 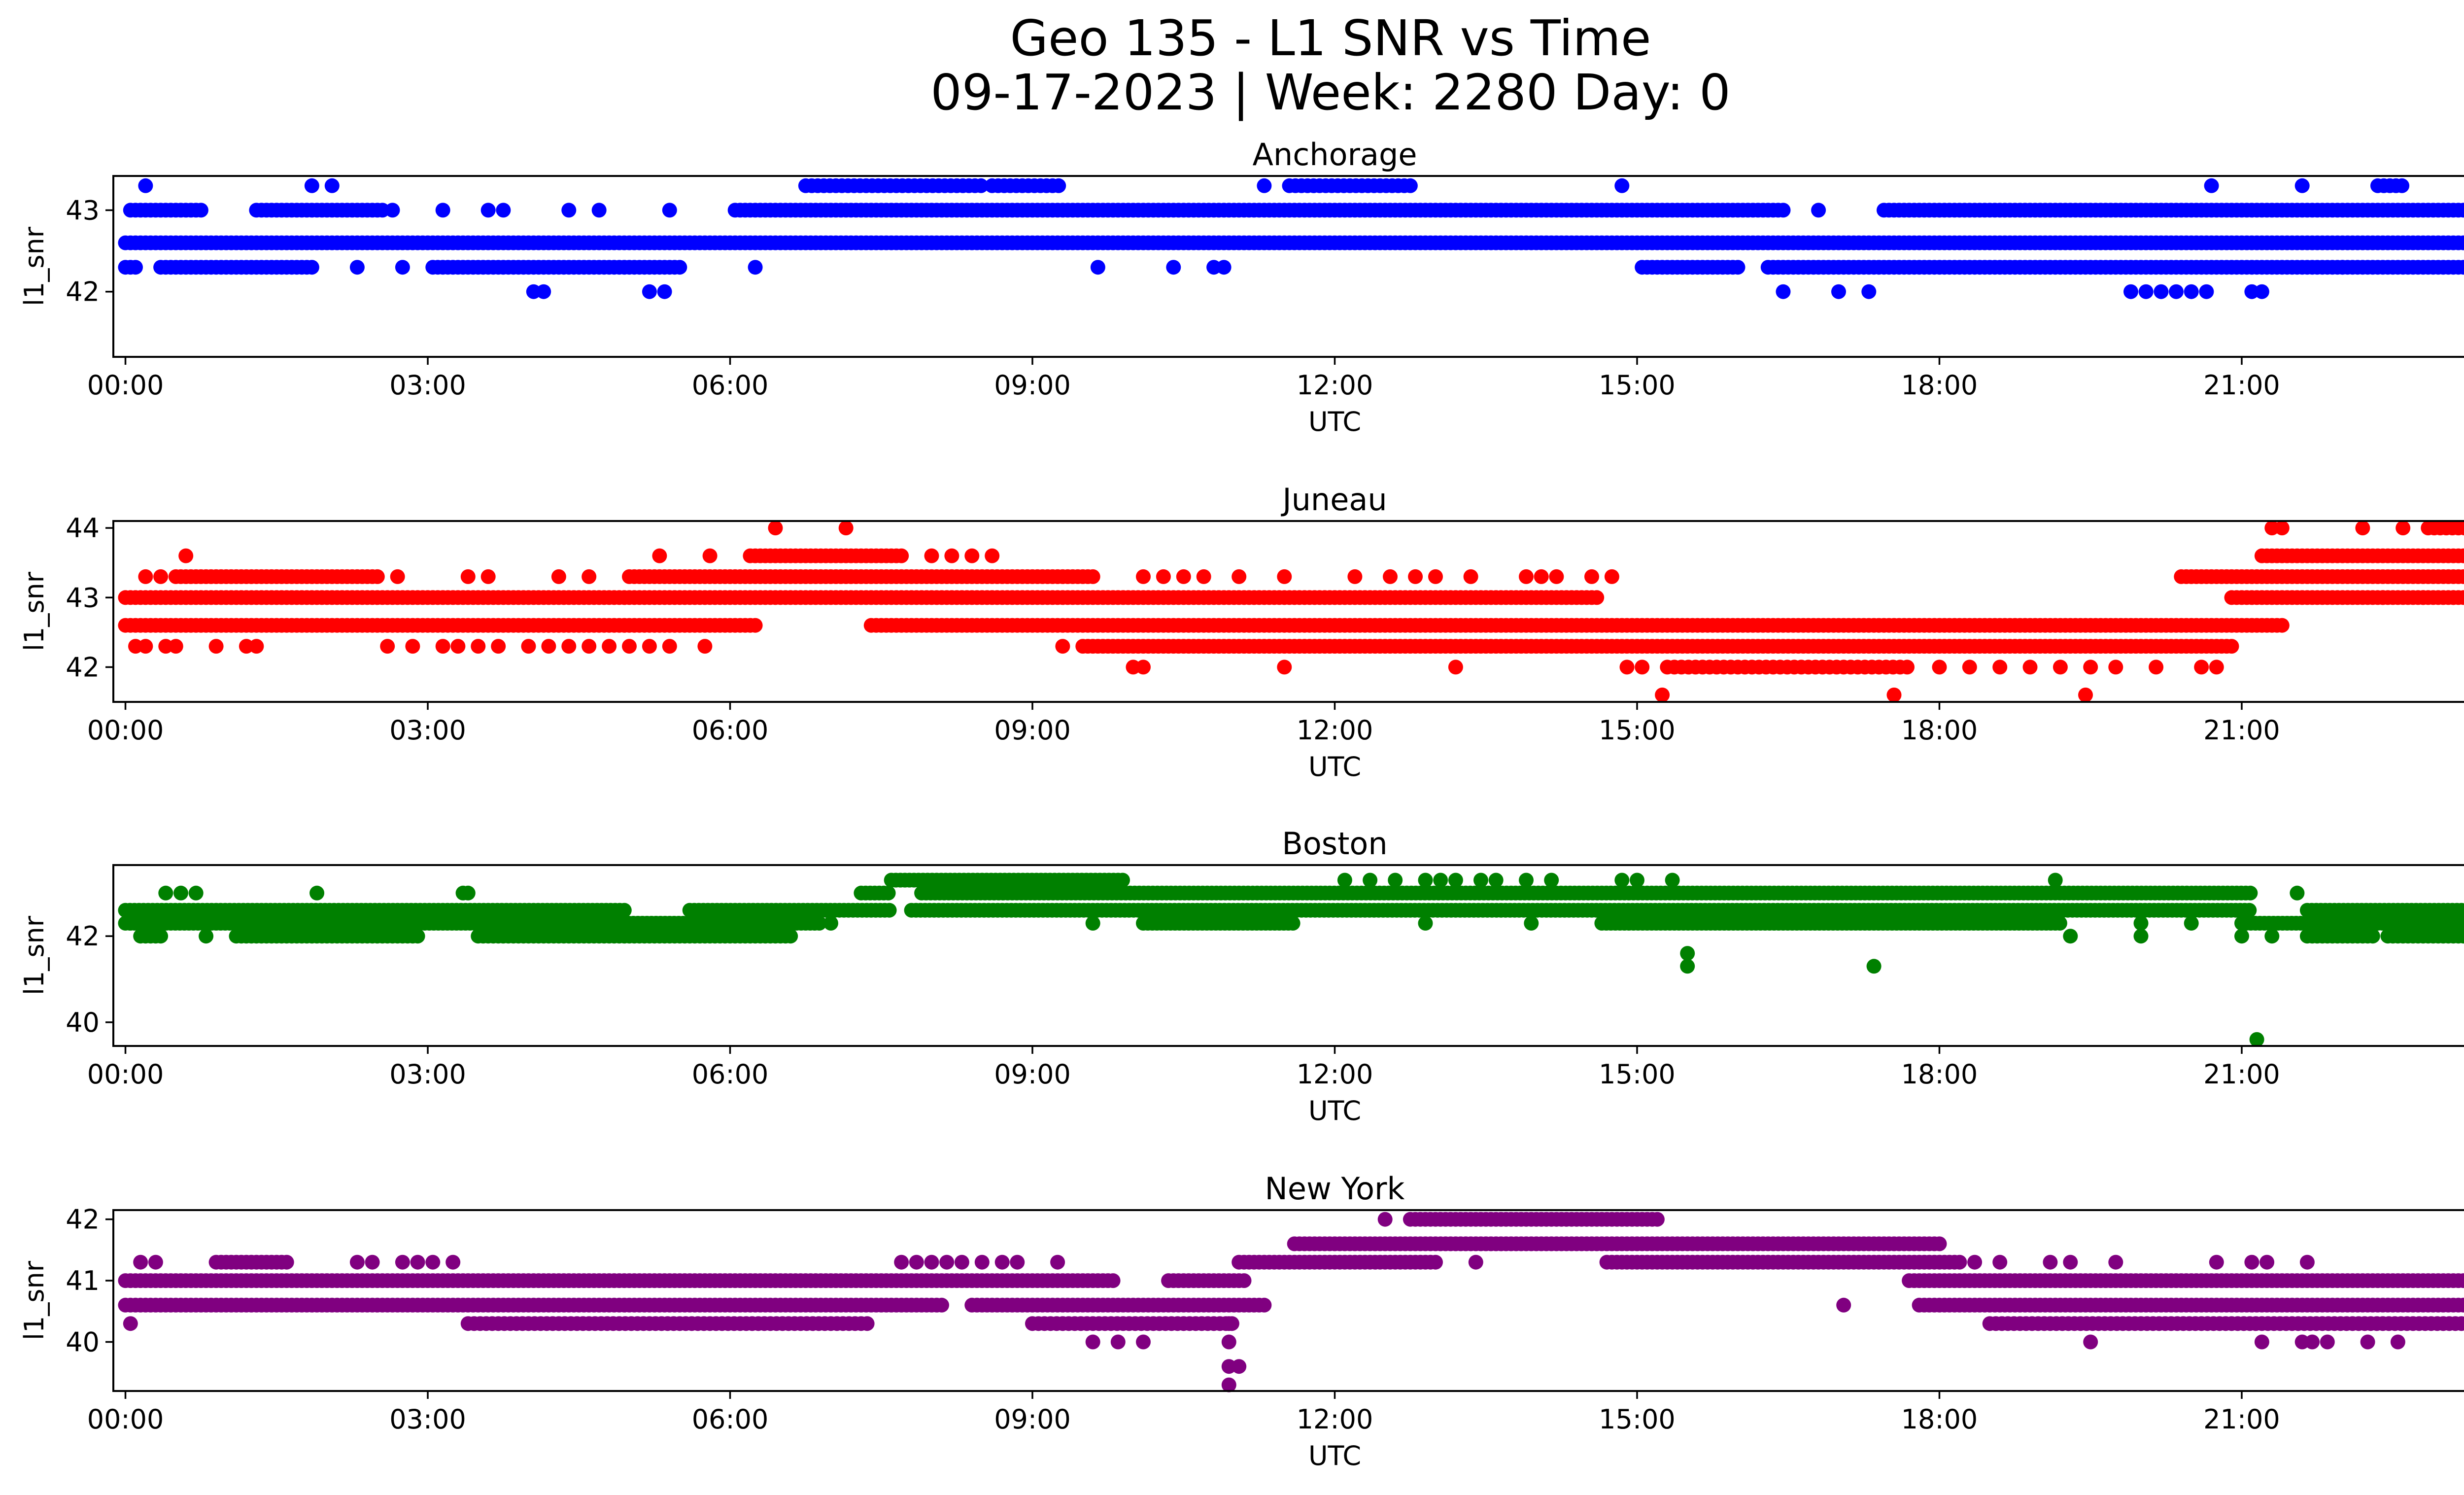 What do you see at coordinates (83, 936) in the screenshot?
I see `y-tick-label: 42` at bounding box center [83, 936].